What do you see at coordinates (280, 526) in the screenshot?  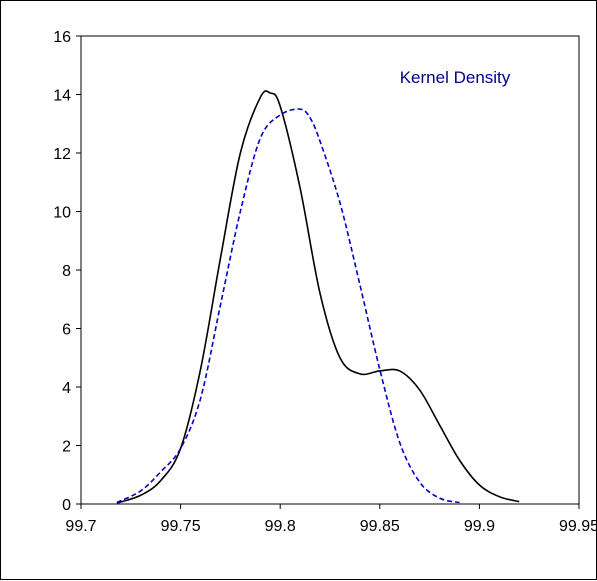 I see `x-tick-label: 99.8` at bounding box center [280, 526].